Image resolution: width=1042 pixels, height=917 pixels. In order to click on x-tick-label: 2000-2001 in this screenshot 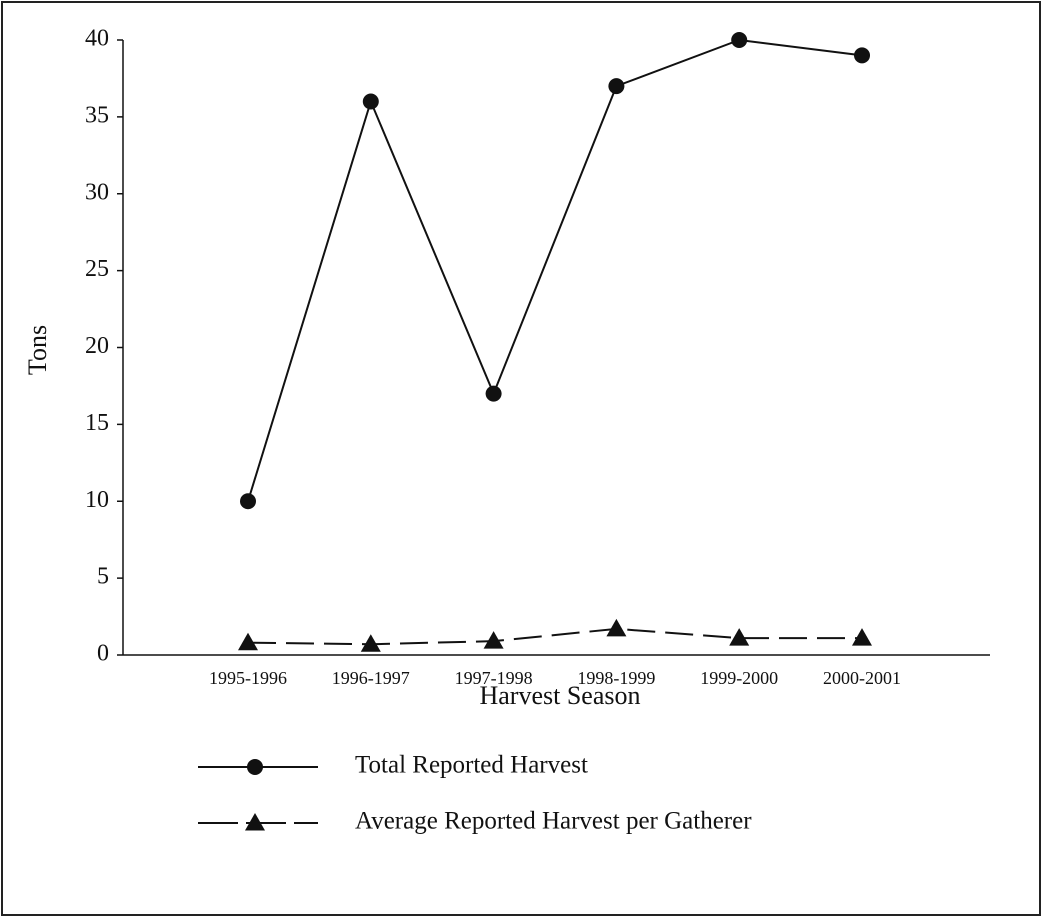, I will do `click(862, 678)`.